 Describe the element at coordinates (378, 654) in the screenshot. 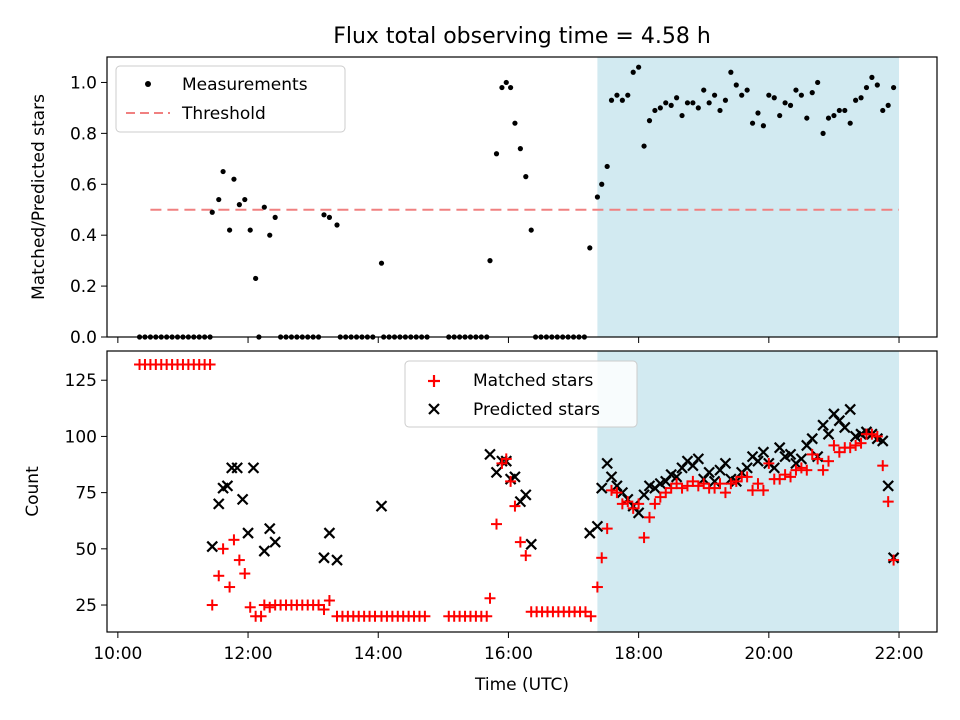

I see `x-tick-label: 14:00` at that location.